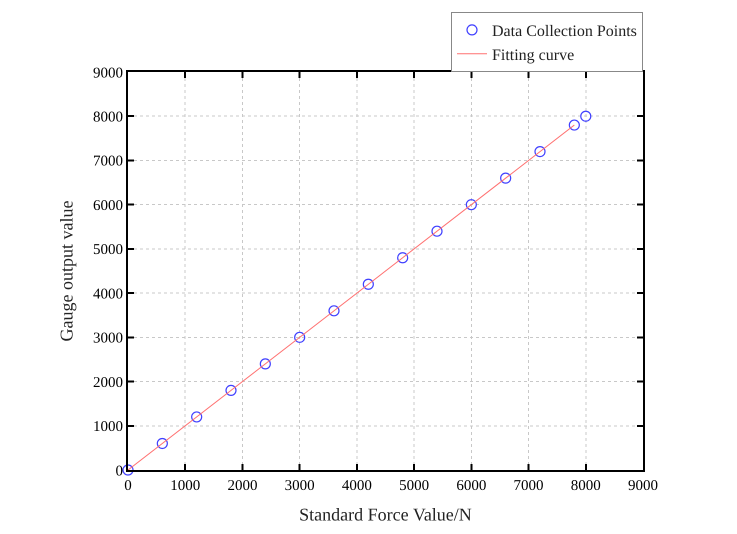 This screenshot has height=534, width=737. Describe the element at coordinates (108, 382) in the screenshot. I see `y-tick-label: 2000` at that location.